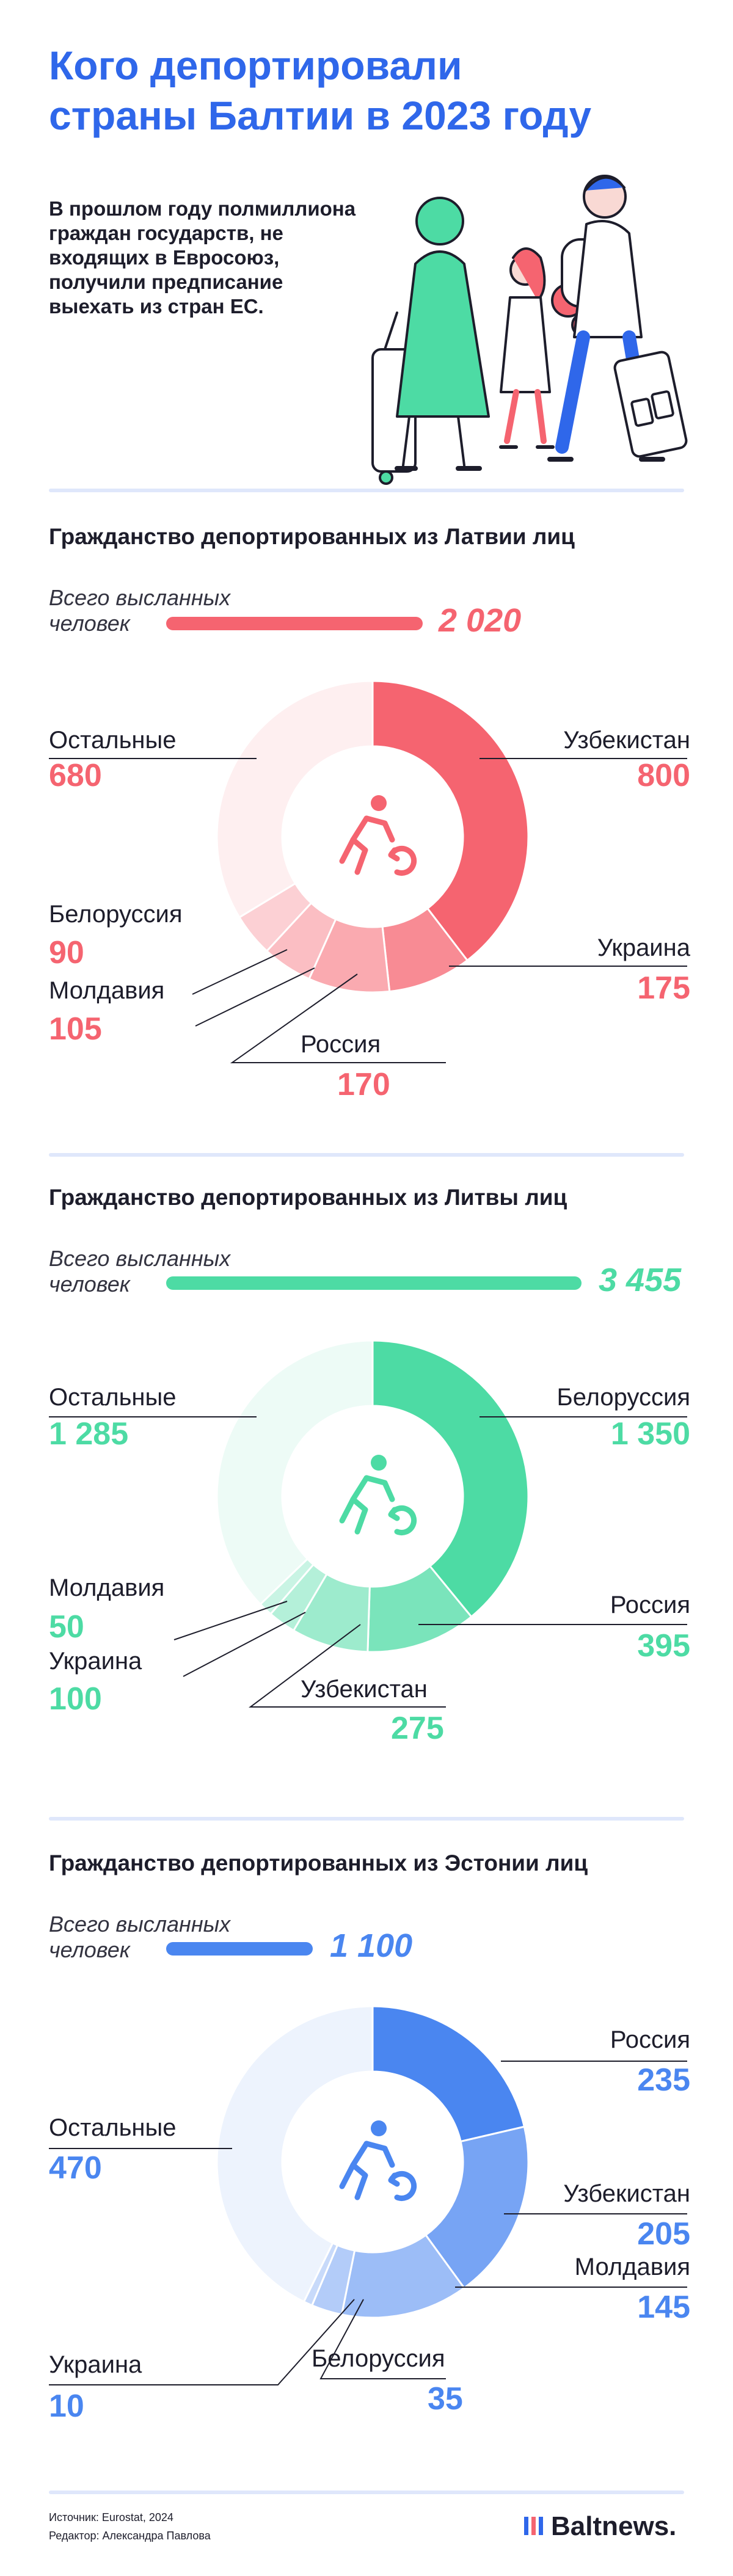 The image size is (733, 2576). Describe the element at coordinates (663, 2307) in the screenshot. I see `label-value: 145` at that location.